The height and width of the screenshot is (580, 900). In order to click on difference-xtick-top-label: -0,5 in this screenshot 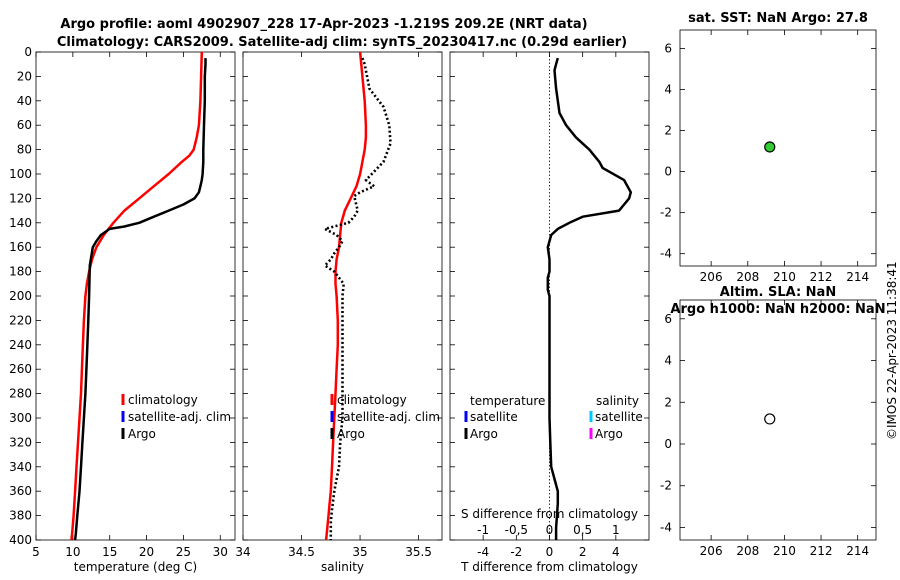, I will do `click(516, 530)`.